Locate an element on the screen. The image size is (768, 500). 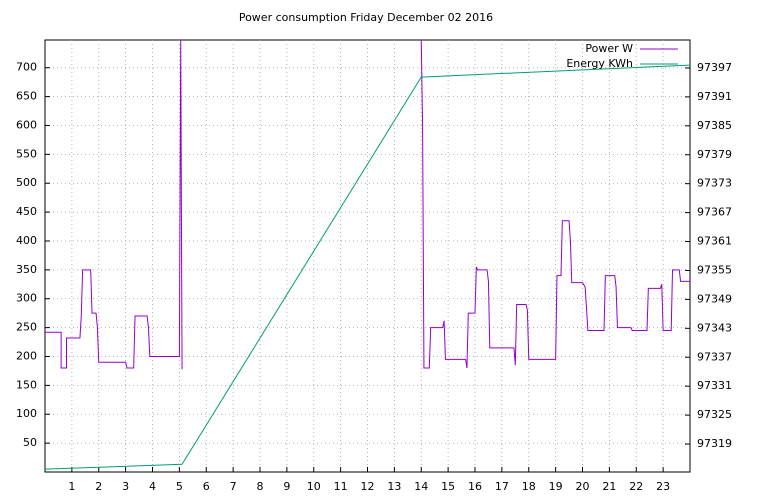
y-tick-label: 600 is located at coordinates (26, 124).